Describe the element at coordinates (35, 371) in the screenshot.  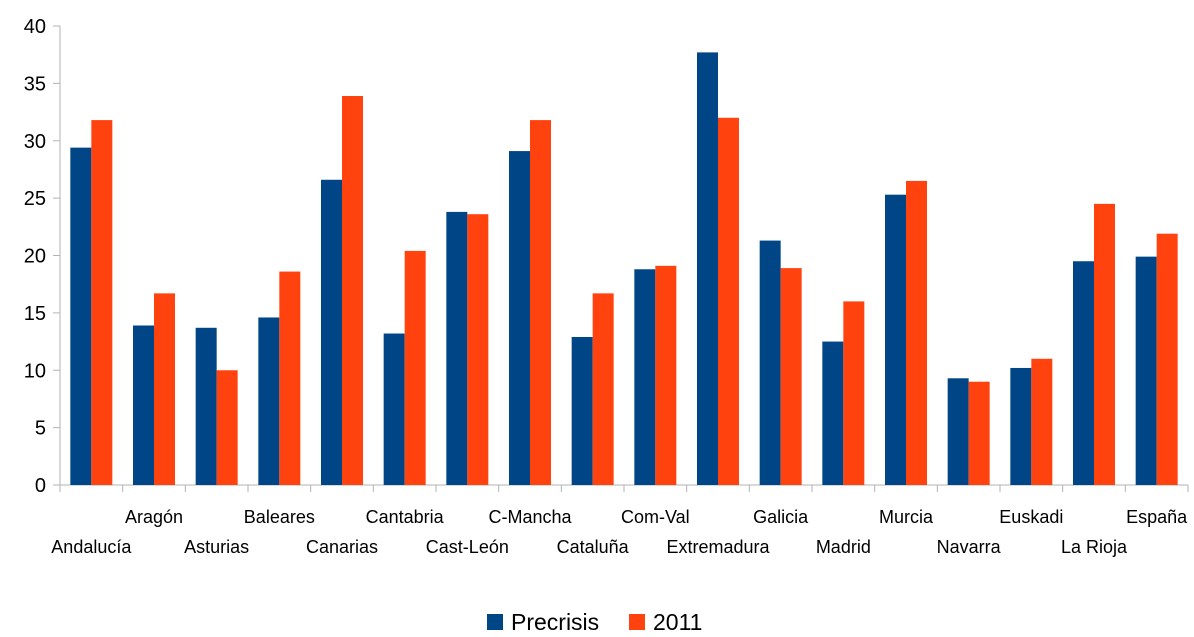
I see `y-tick-label: 10` at that location.